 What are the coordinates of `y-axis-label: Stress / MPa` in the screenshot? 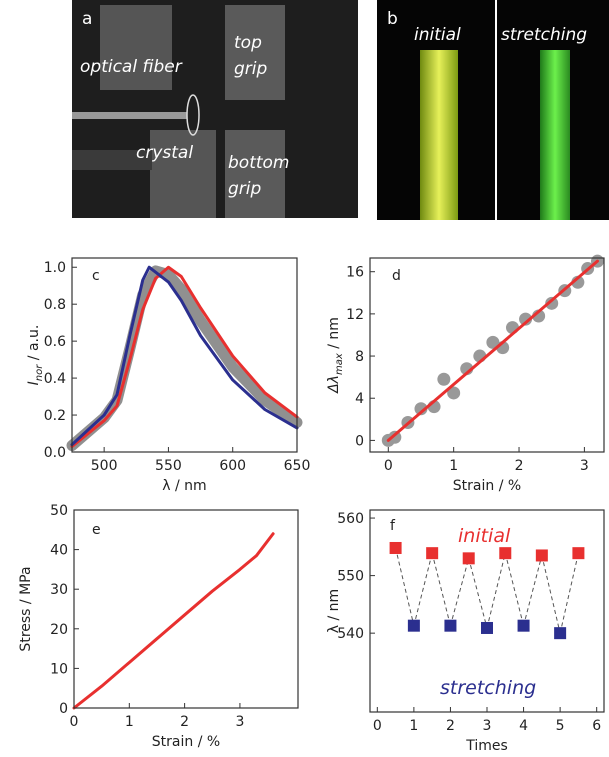 It's located at (26, 608).